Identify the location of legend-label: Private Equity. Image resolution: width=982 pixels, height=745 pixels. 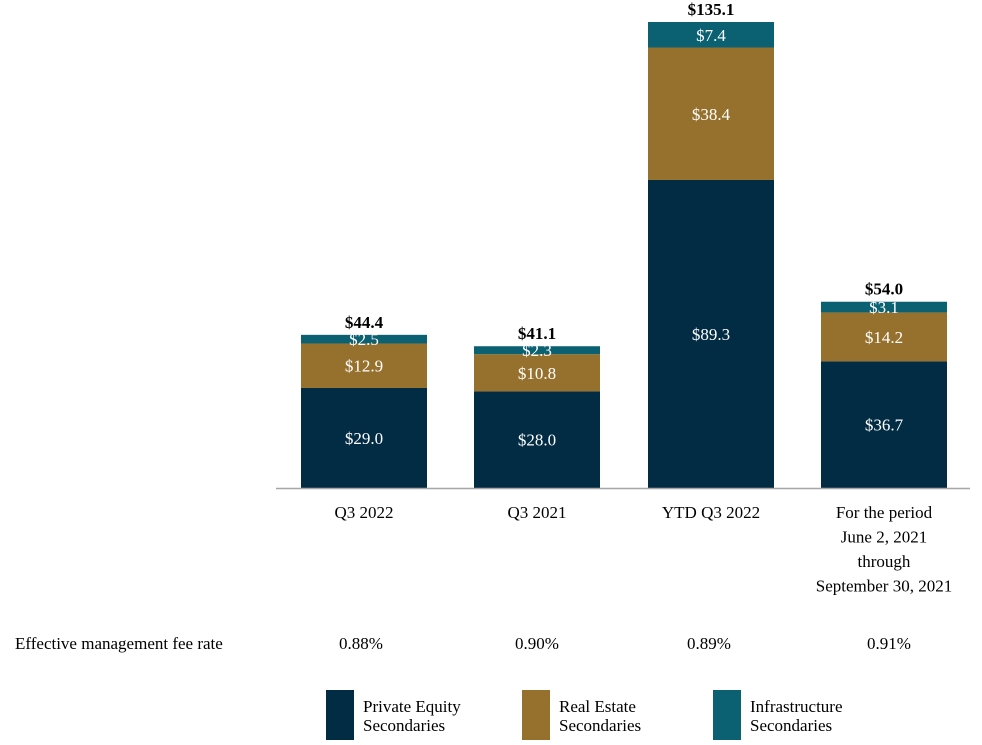
(412, 706).